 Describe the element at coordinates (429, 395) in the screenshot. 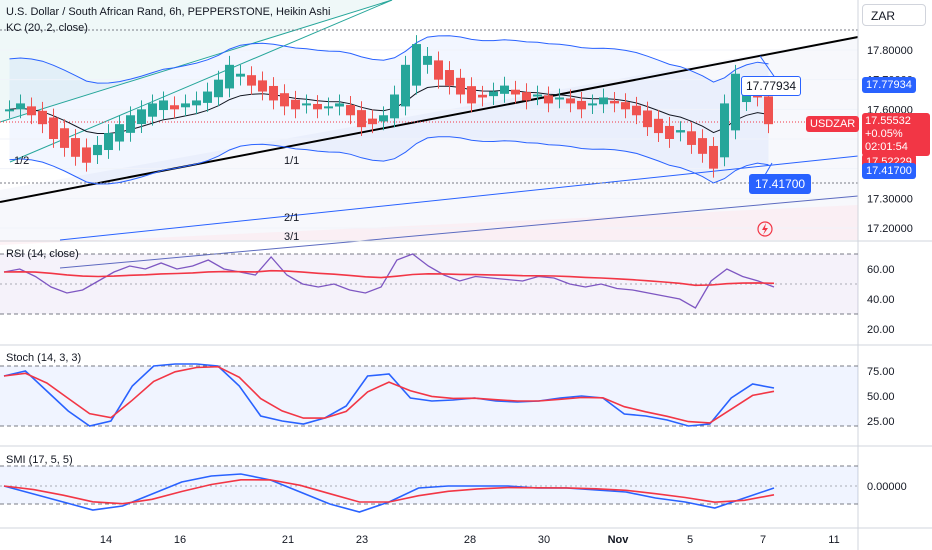

I see `stoch-pane` at that location.